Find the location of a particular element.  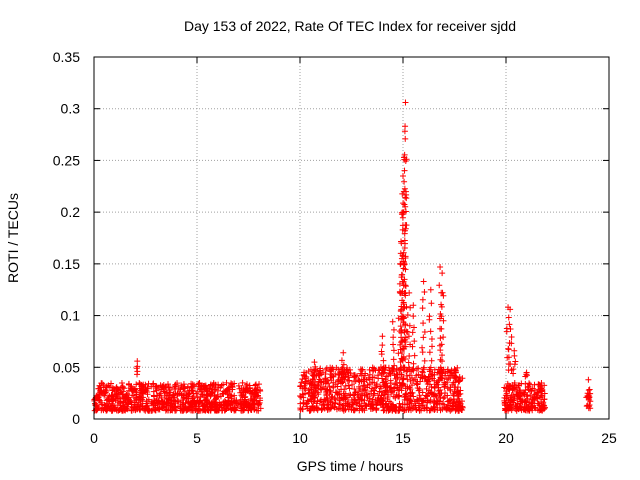

y-tick-label: 0.15 is located at coordinates (66, 264).